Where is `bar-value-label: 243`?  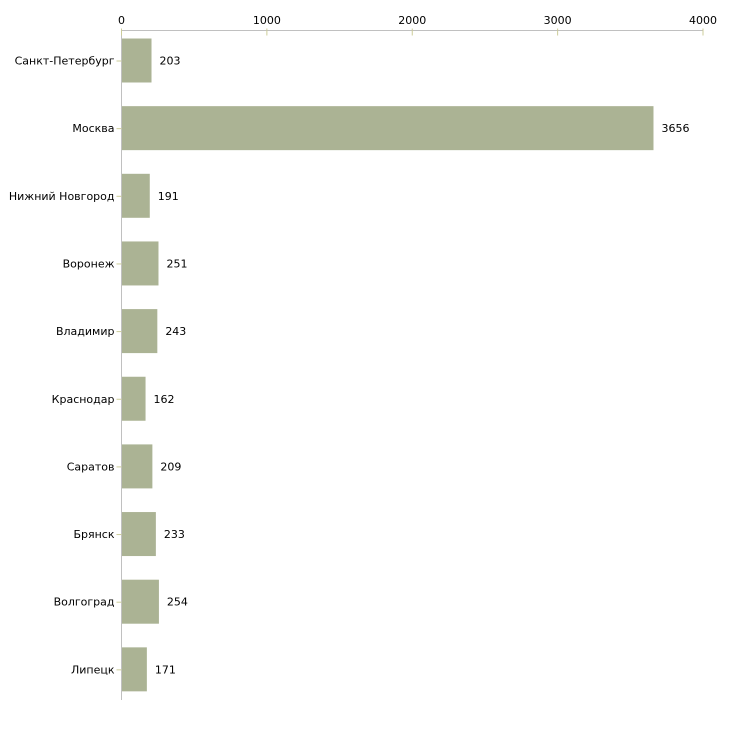 bar-value-label: 243 is located at coordinates (175, 331).